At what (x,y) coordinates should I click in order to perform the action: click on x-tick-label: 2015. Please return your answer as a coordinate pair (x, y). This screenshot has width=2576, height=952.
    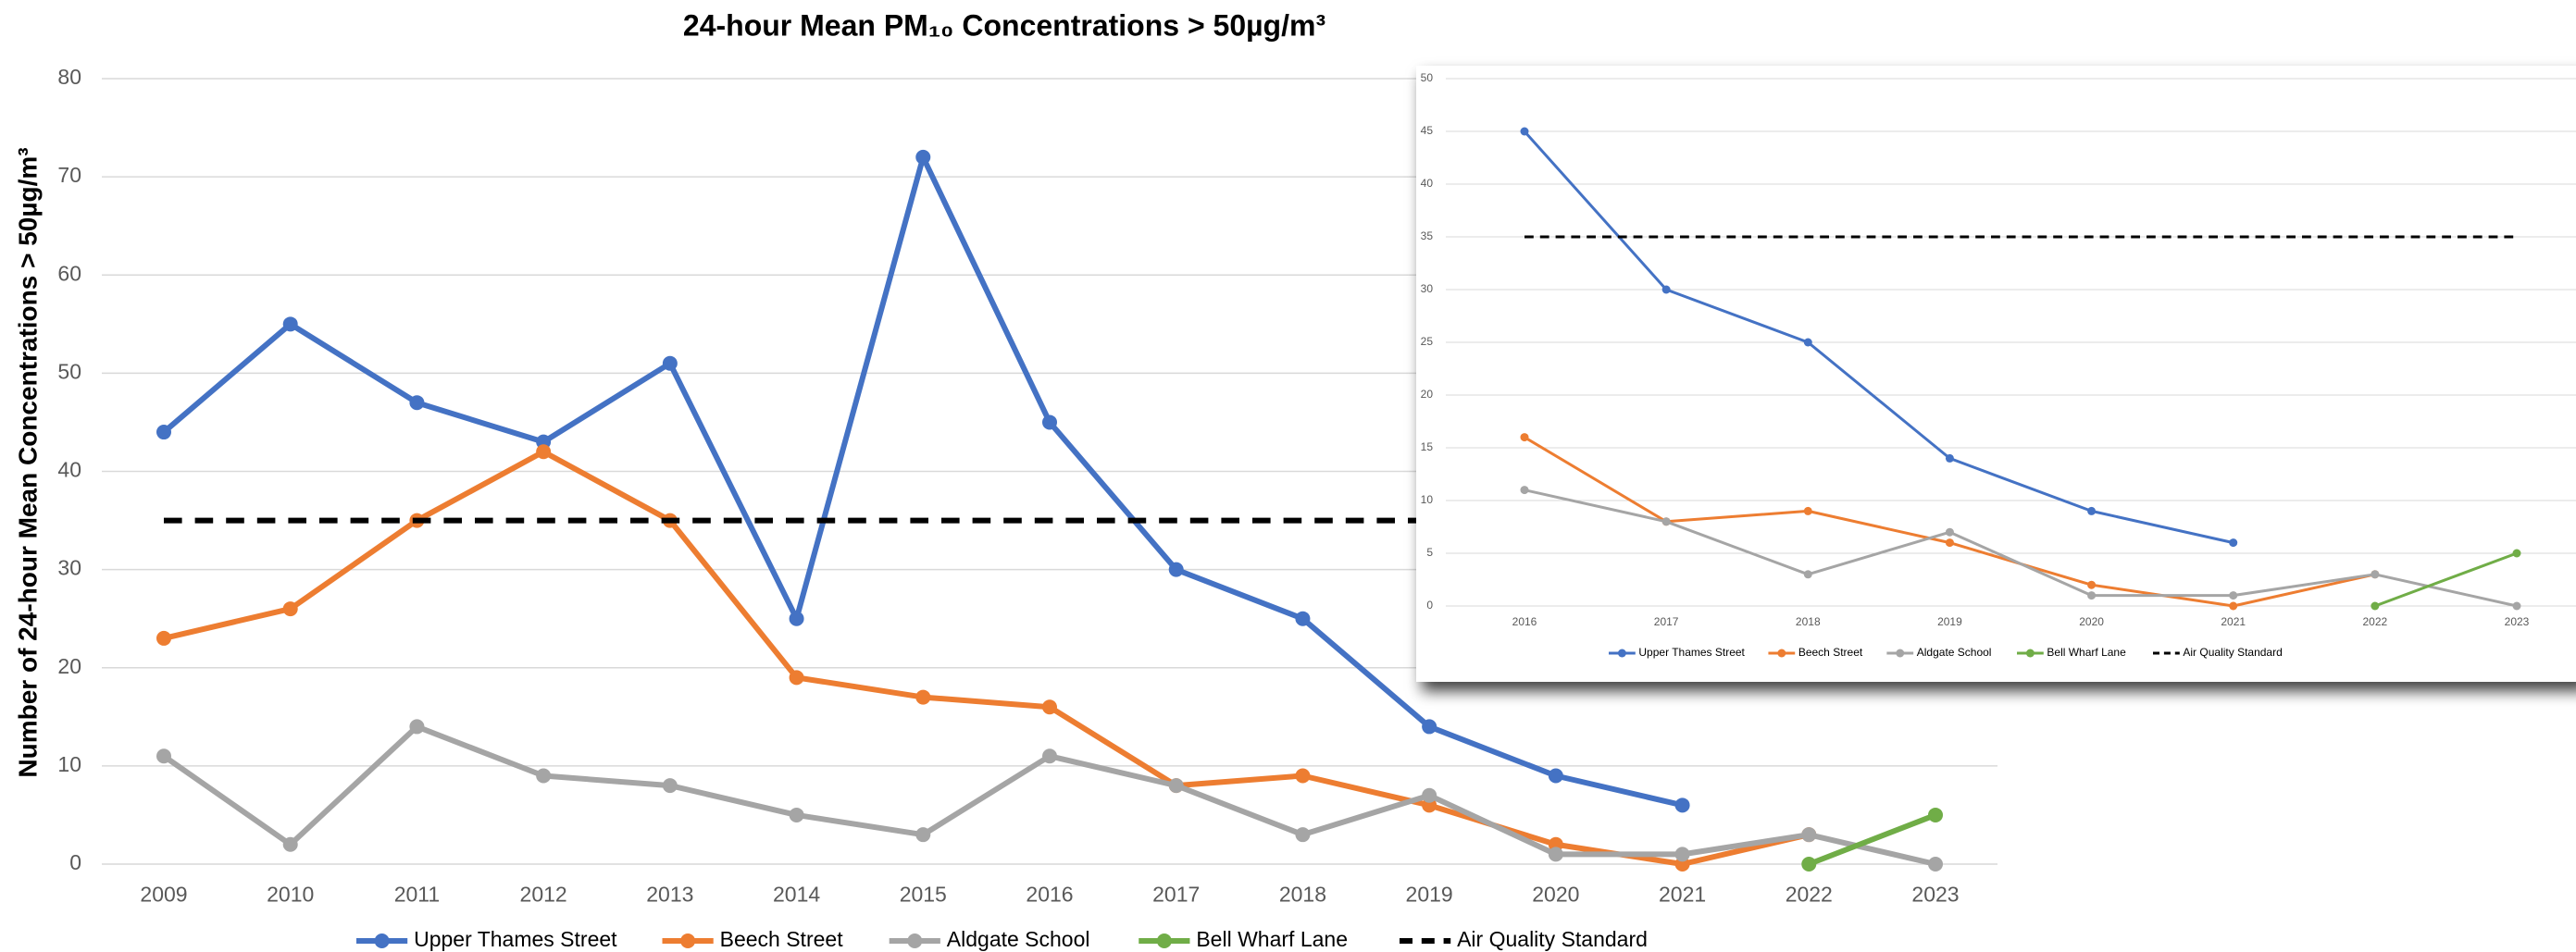
    Looking at the image, I should click on (923, 895).